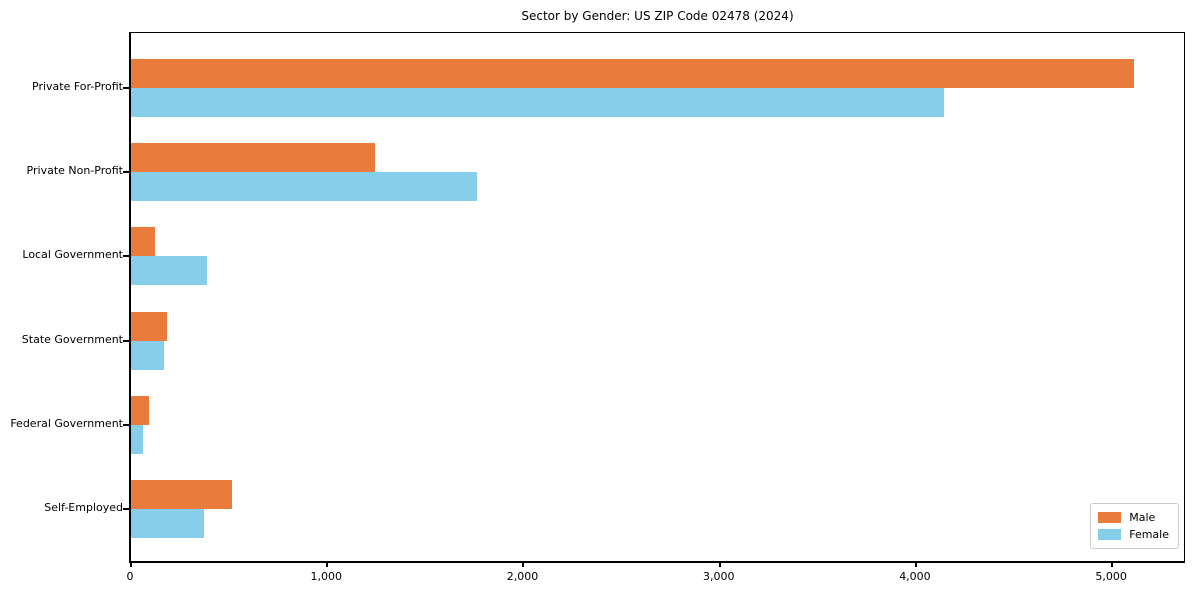  Describe the element at coordinates (1110, 534) in the screenshot. I see `legend-swatch-female` at that location.